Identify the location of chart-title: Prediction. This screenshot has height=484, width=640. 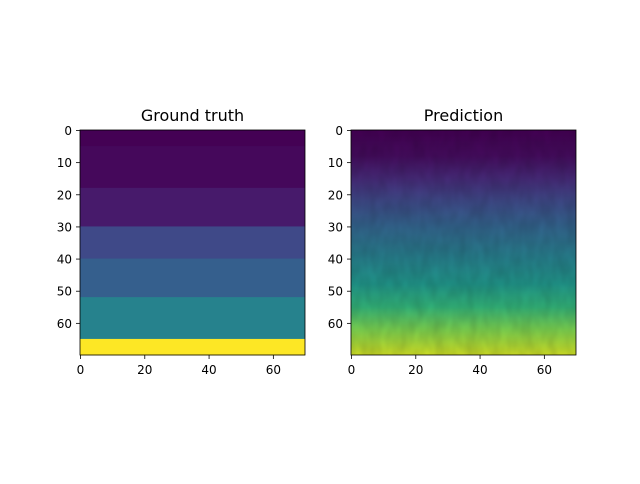
(463, 115).